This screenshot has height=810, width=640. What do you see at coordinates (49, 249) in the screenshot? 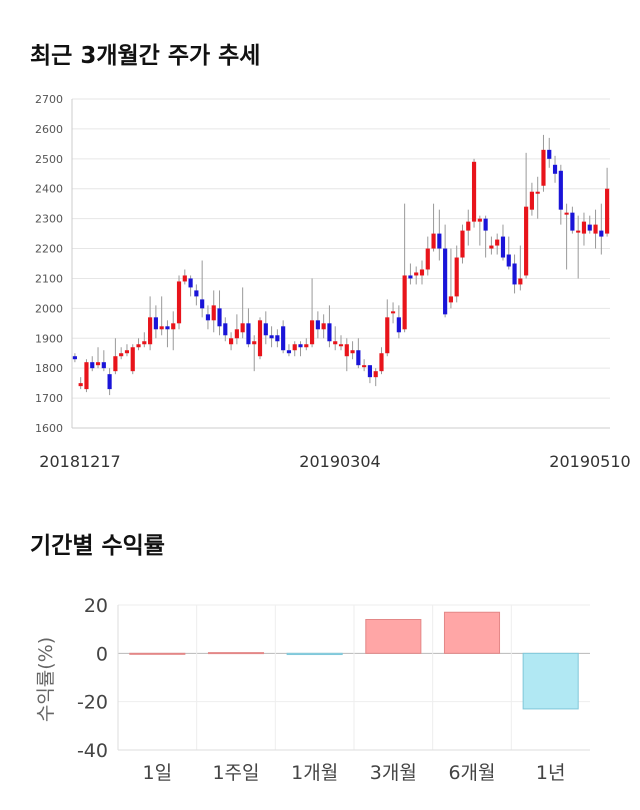
I see `y-tick-label: 2200` at bounding box center [49, 249].